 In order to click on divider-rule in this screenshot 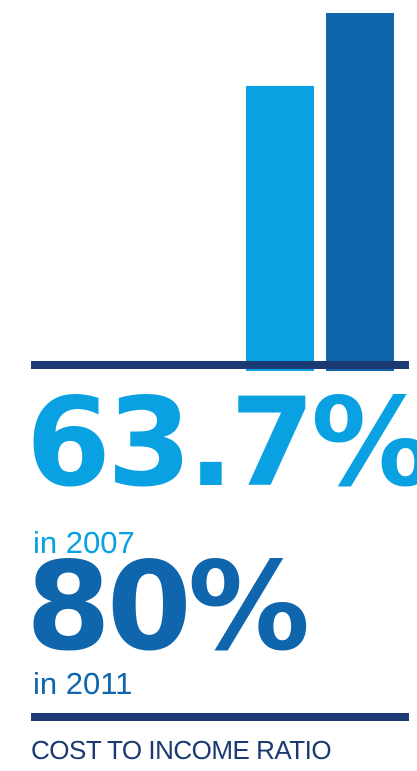, I will do `click(220, 717)`.